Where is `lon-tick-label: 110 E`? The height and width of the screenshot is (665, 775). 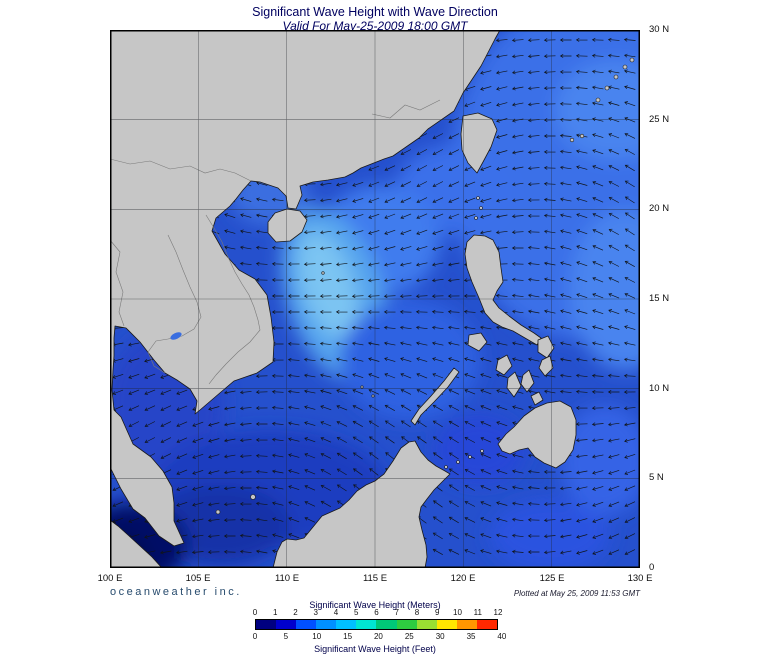
lon-tick-label: 110 E is located at coordinates (287, 578).